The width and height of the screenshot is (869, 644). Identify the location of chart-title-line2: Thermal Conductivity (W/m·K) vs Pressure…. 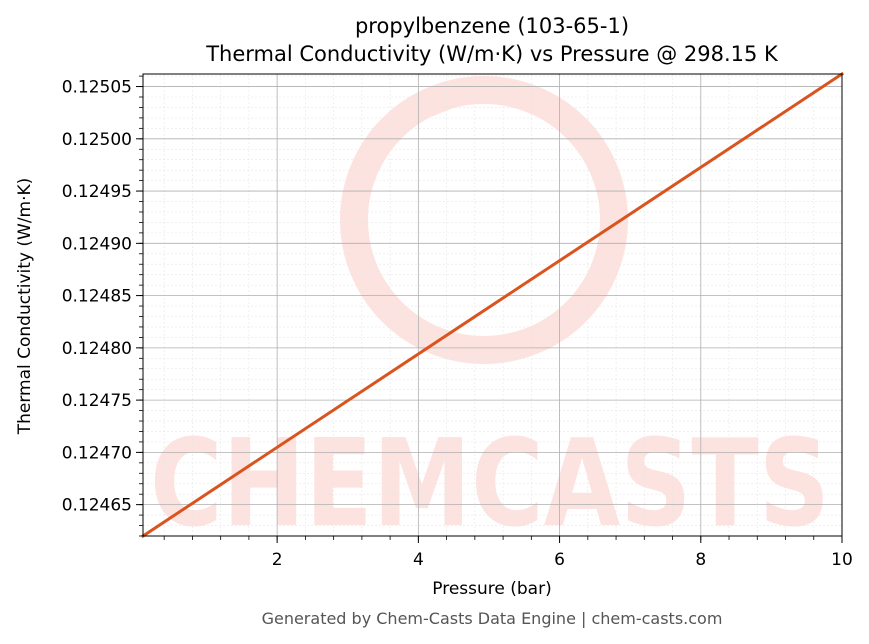
(492, 54).